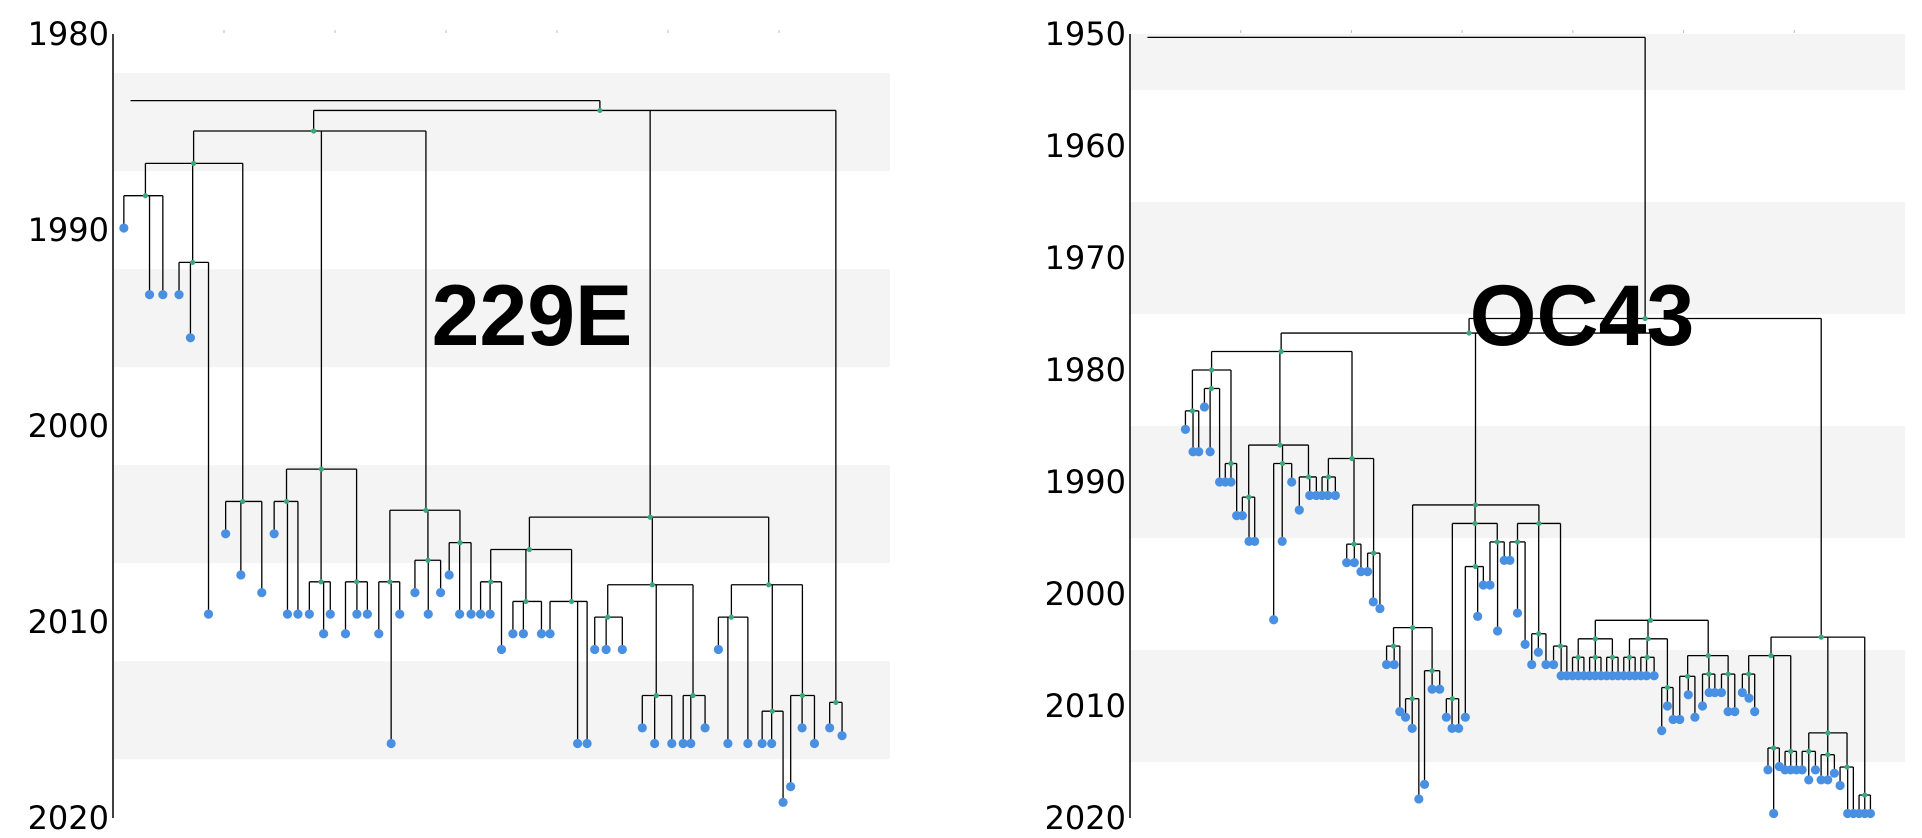 This screenshot has width=1922, height=838. Describe the element at coordinates (1517, 482) in the screenshot. I see `shaded-band` at that location.